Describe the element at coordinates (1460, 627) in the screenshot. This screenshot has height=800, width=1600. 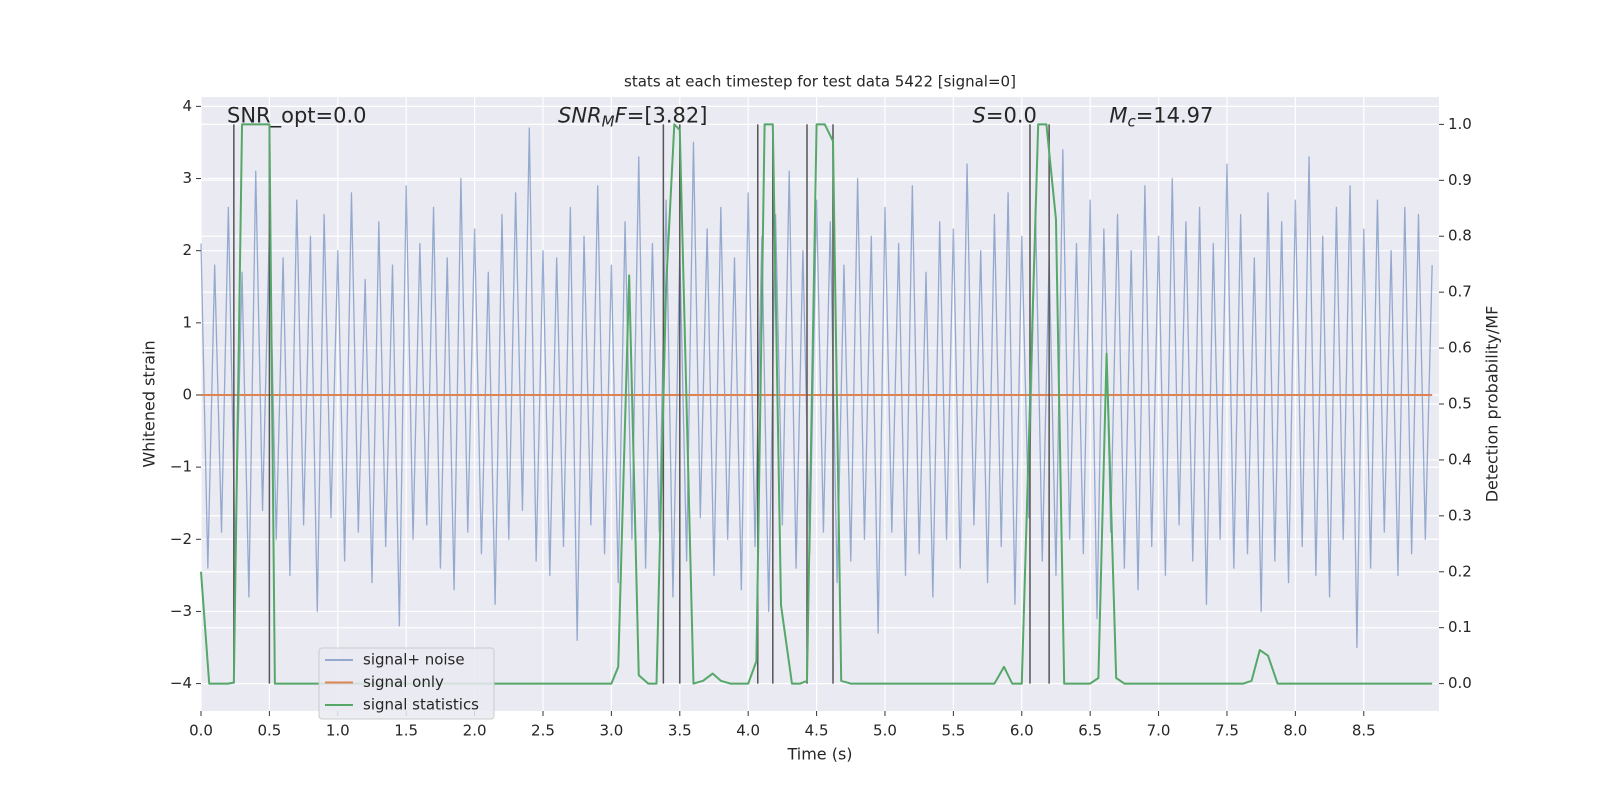
I see `y2-tick-label: 0.1` at that location.